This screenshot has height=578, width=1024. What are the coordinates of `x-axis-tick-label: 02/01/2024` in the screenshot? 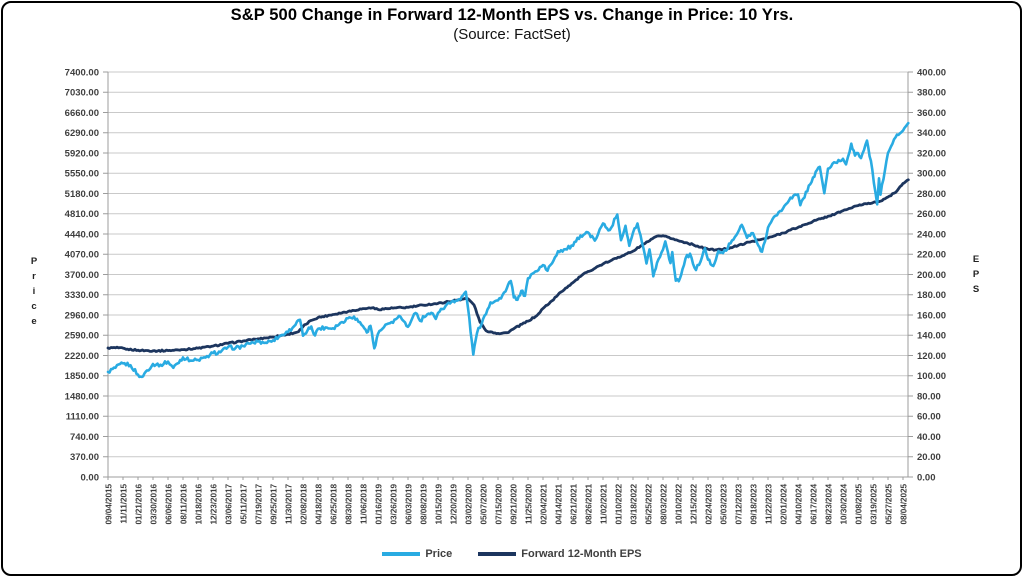 It's located at (783, 504).